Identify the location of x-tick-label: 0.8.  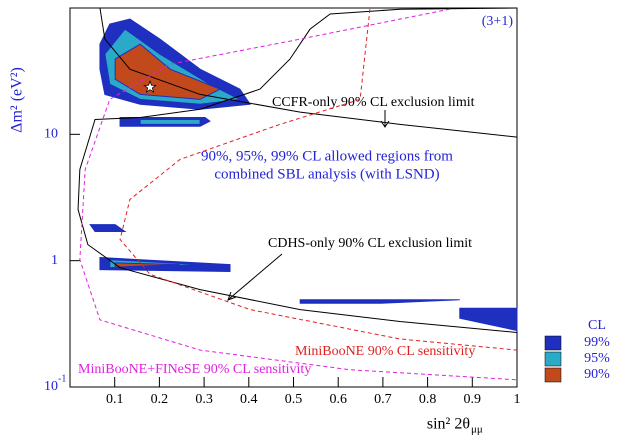
(428, 399).